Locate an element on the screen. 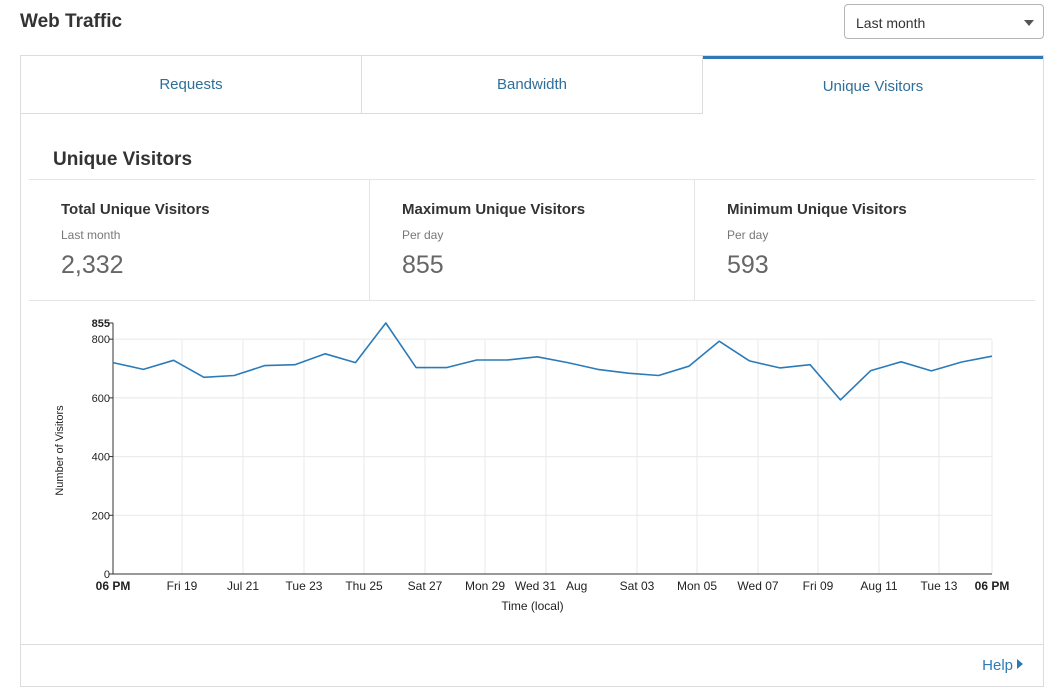  stat-label: Total Unique Visitors is located at coordinates (135, 209).